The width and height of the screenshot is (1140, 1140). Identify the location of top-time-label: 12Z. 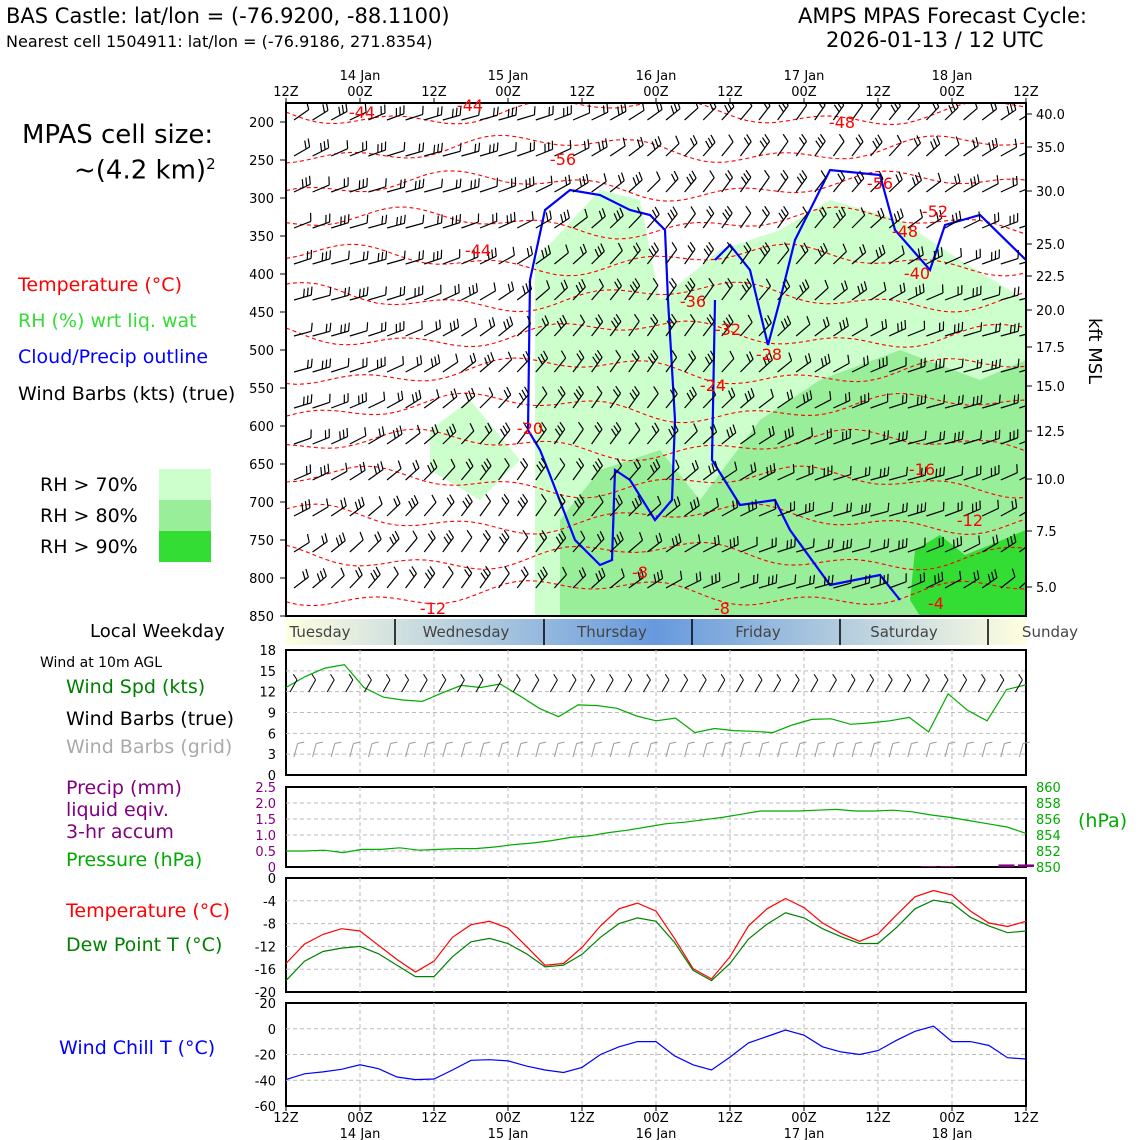
(582, 92).